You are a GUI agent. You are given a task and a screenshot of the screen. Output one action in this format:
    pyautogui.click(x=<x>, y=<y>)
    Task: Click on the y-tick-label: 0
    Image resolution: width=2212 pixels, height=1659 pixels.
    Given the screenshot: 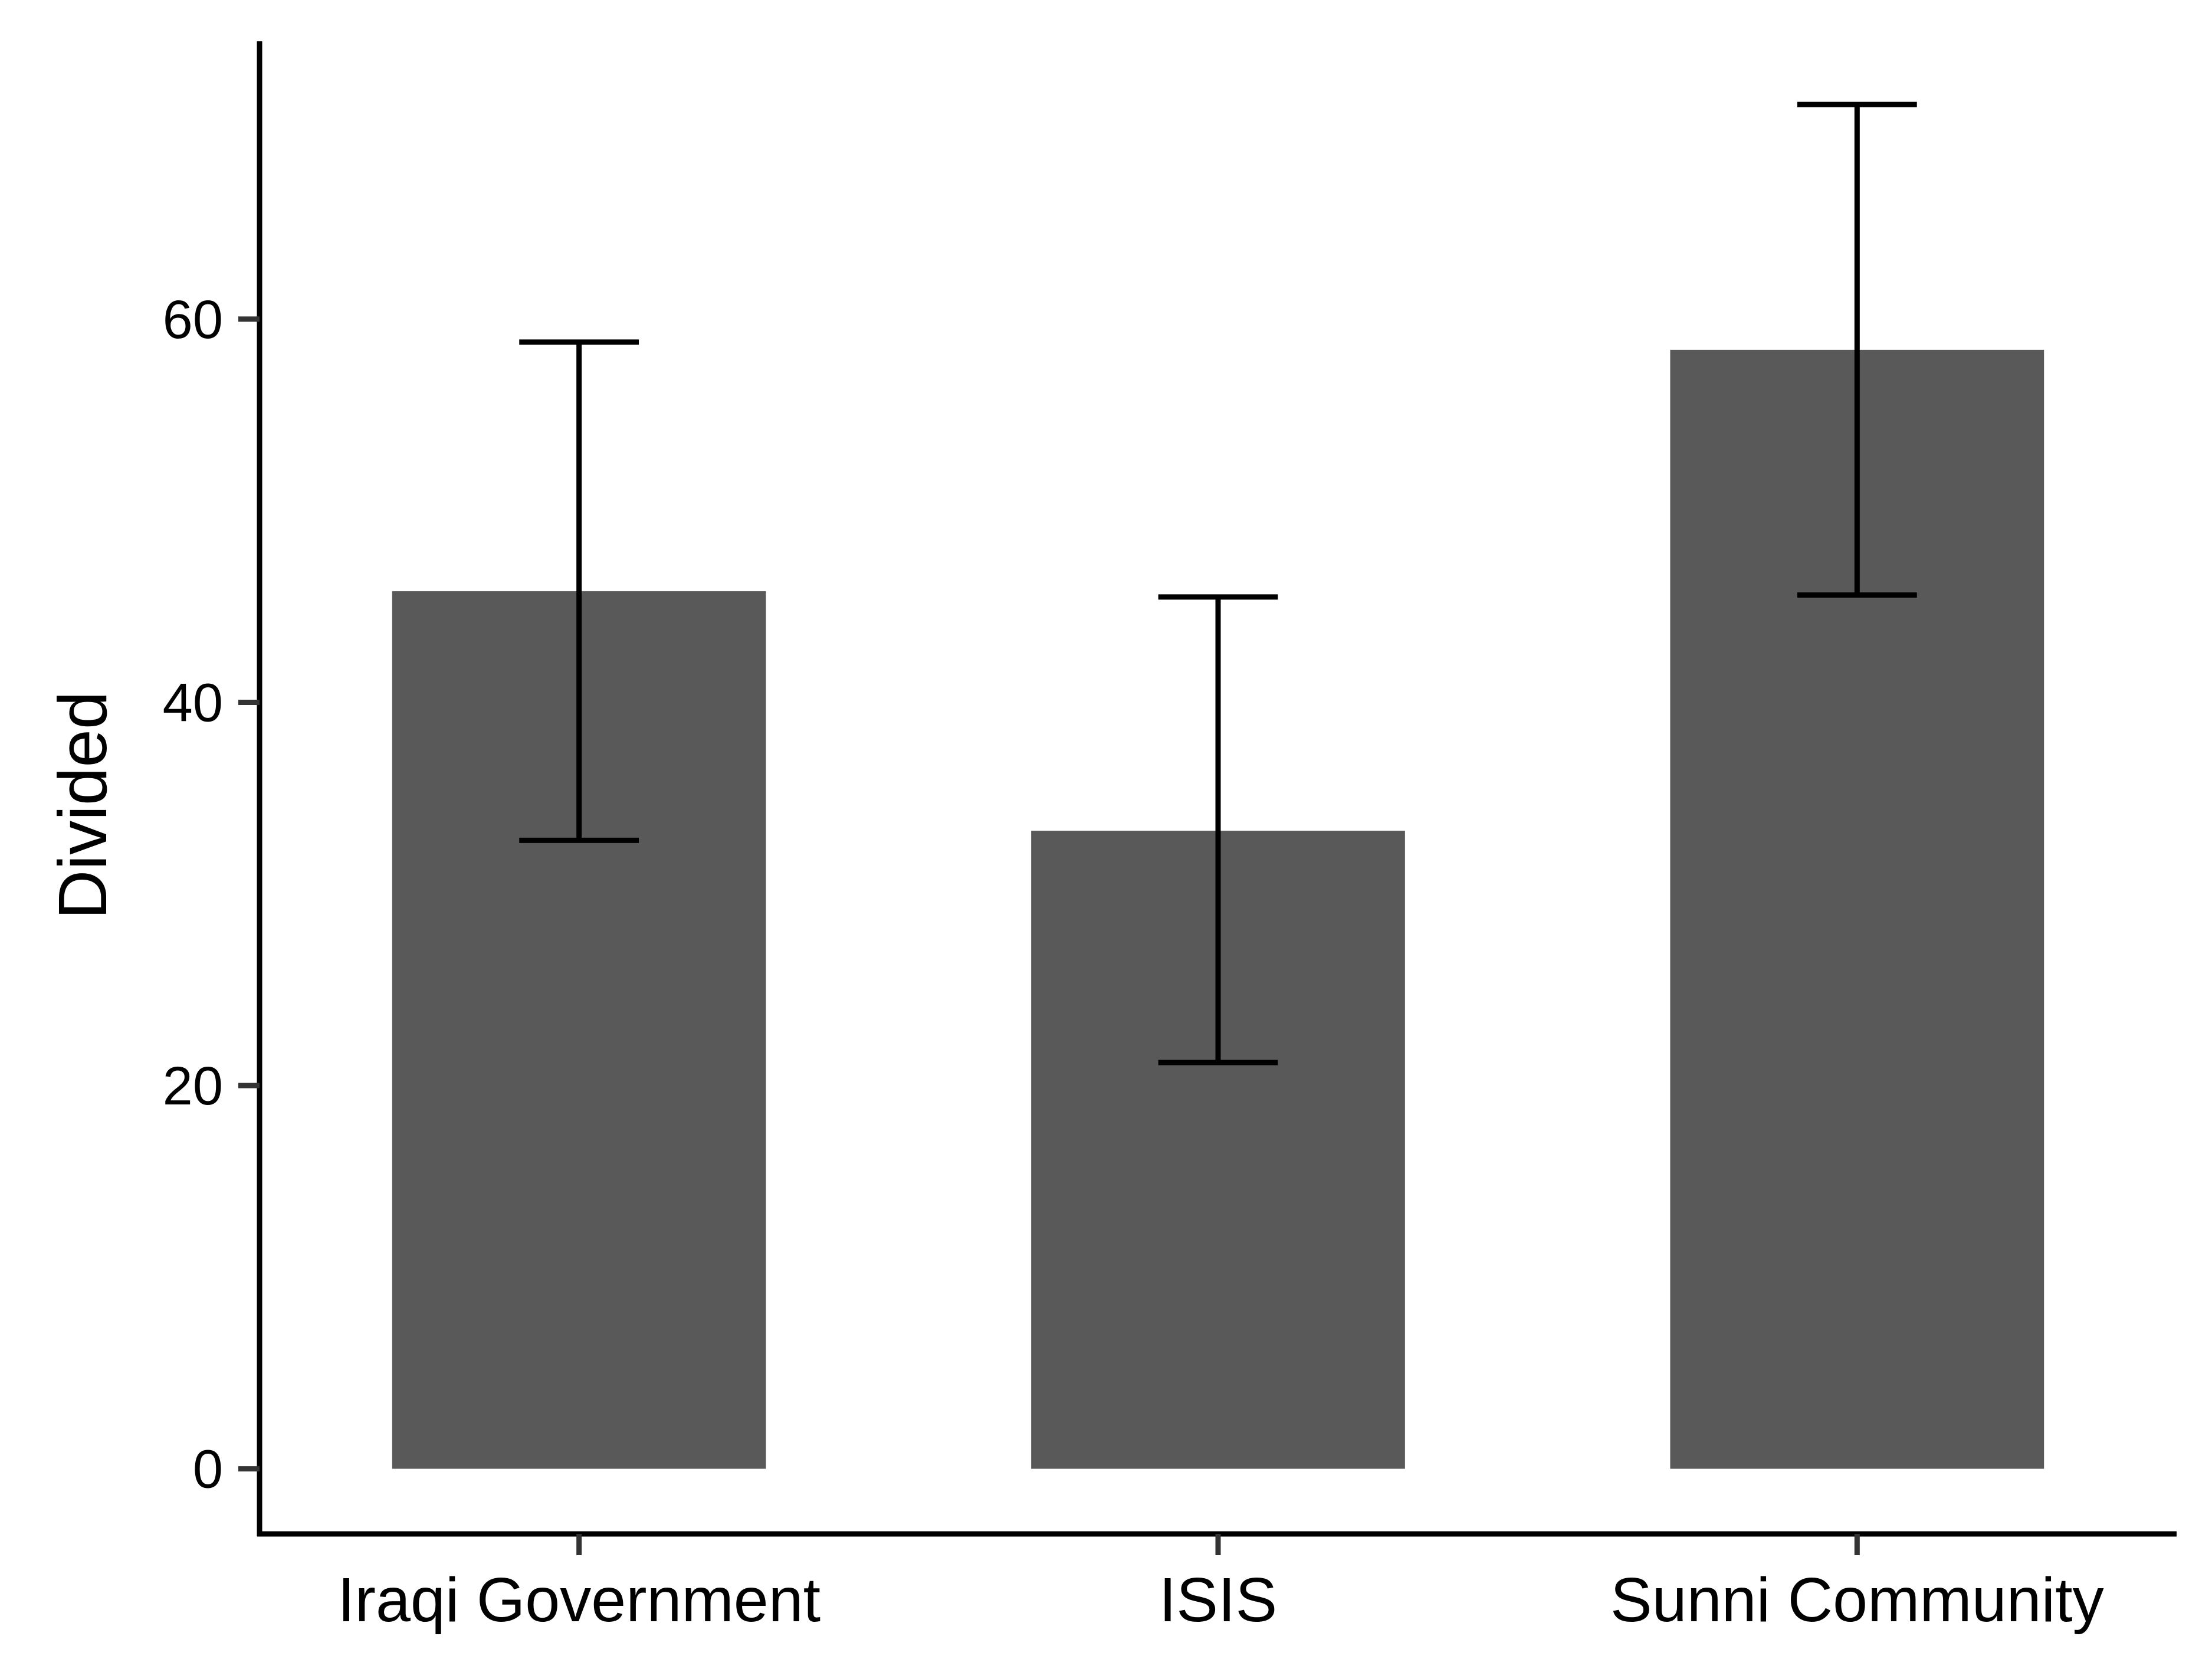 What is the action you would take?
    pyautogui.click(x=208, y=1470)
    